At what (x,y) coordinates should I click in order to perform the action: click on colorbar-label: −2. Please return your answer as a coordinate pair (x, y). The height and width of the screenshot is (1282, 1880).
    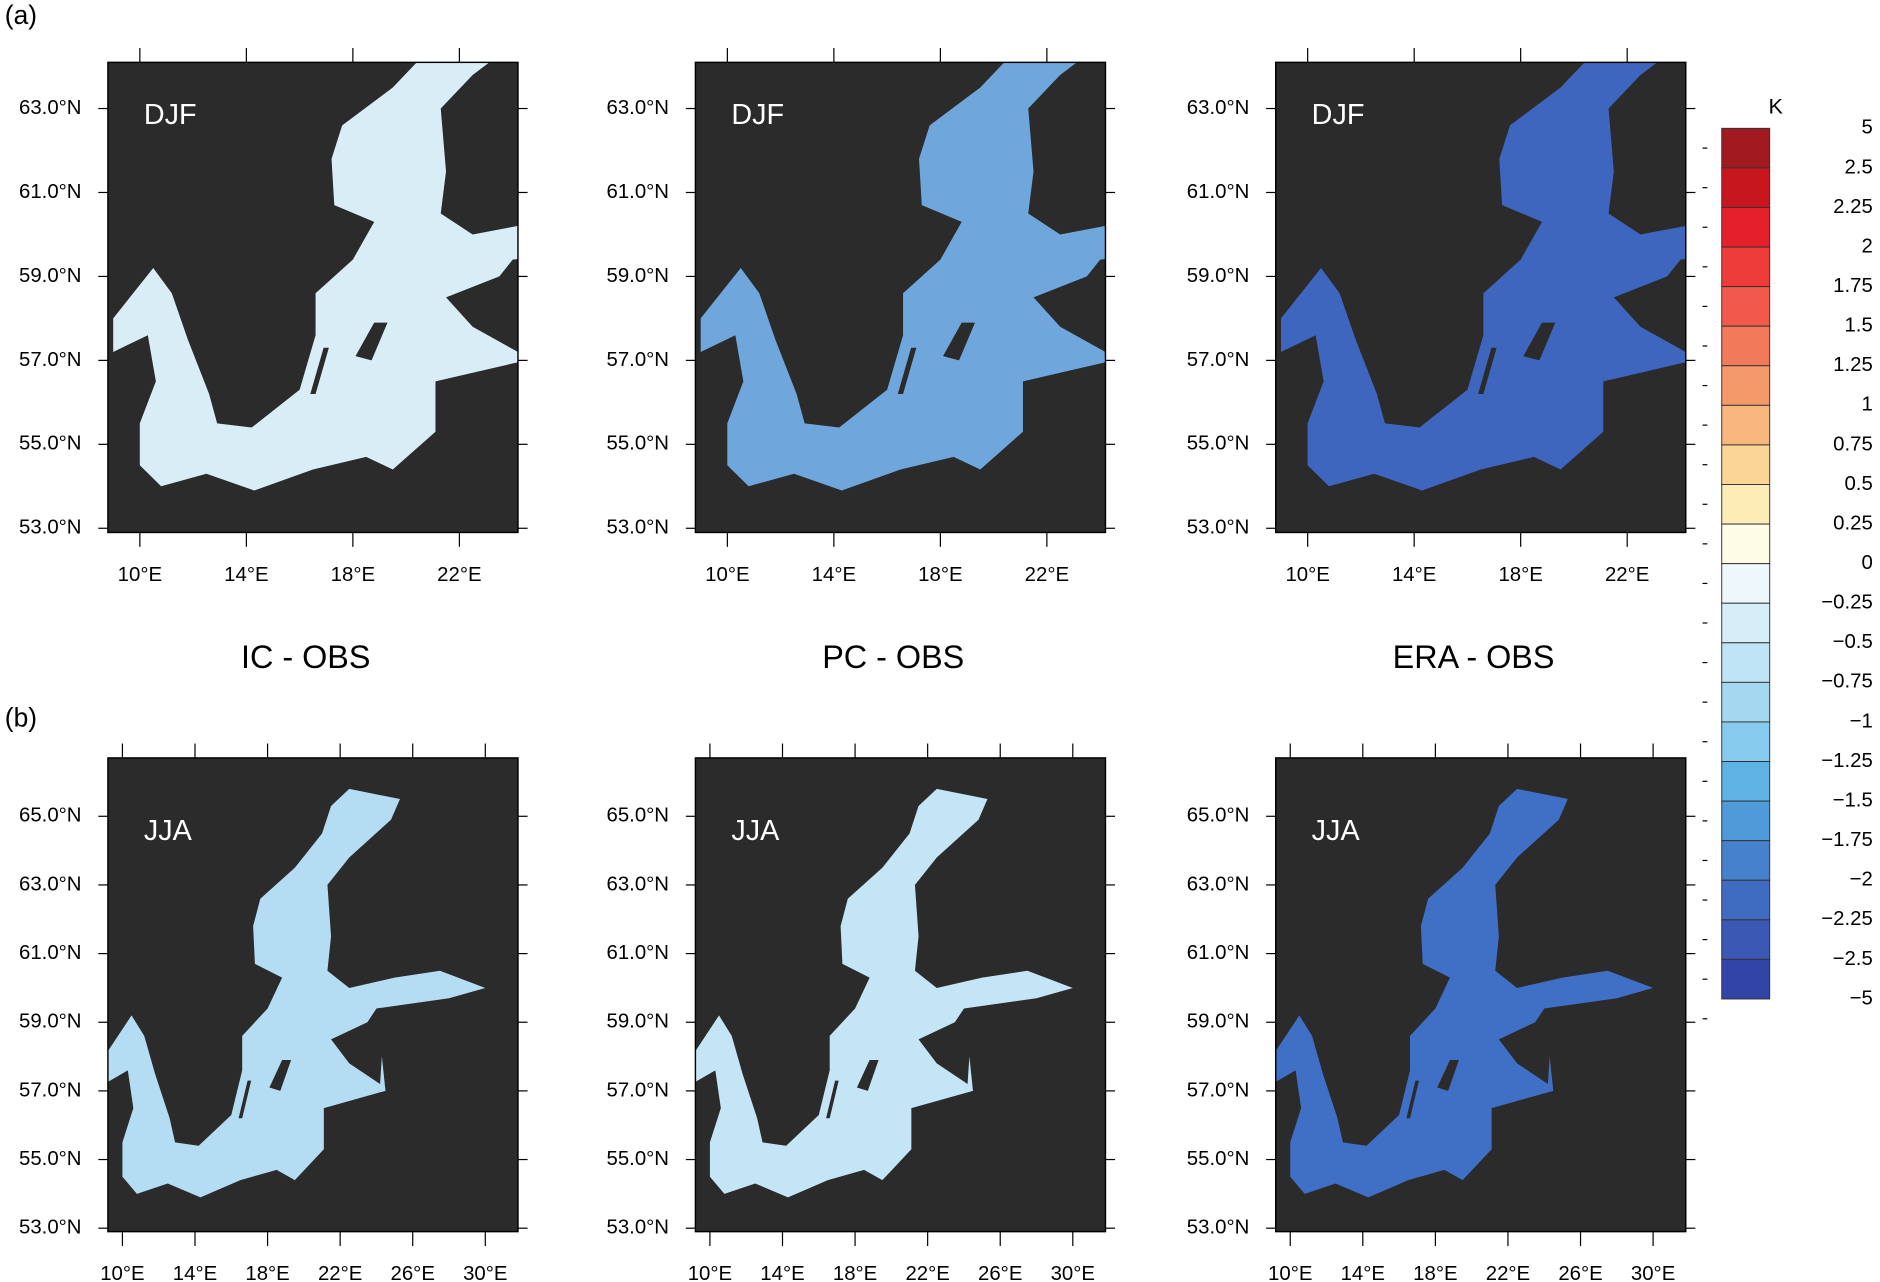
    Looking at the image, I should click on (1861, 880).